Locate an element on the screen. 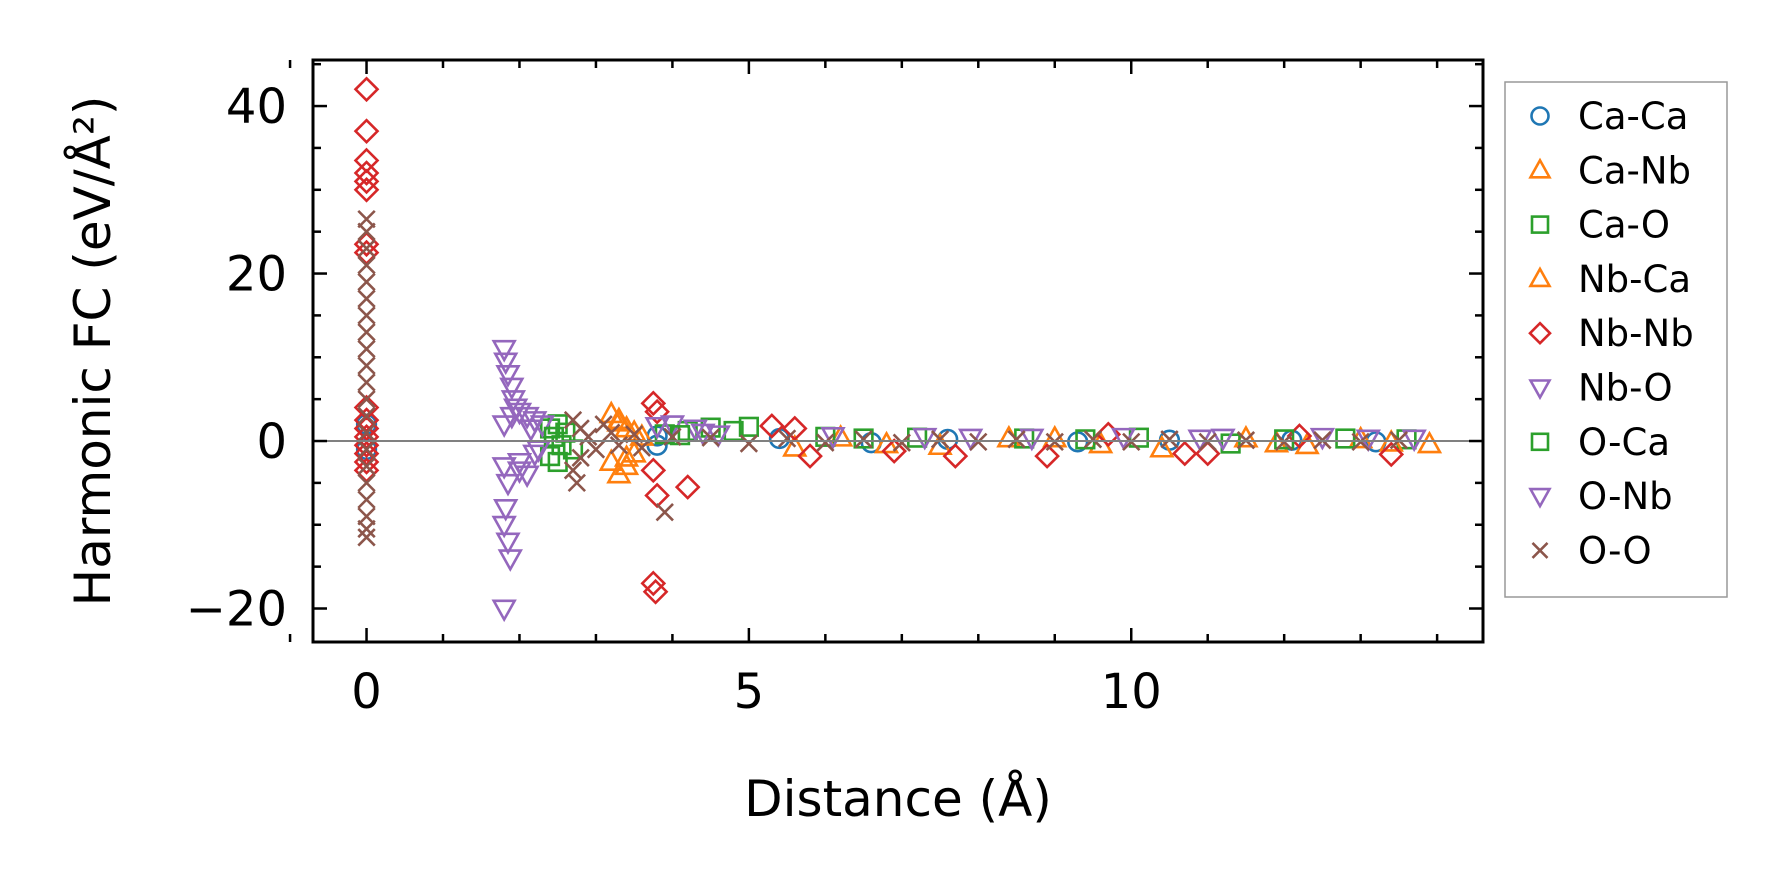 This screenshot has width=1776, height=883. legend-item-o-nb: O-Nb is located at coordinates (1600, 496).